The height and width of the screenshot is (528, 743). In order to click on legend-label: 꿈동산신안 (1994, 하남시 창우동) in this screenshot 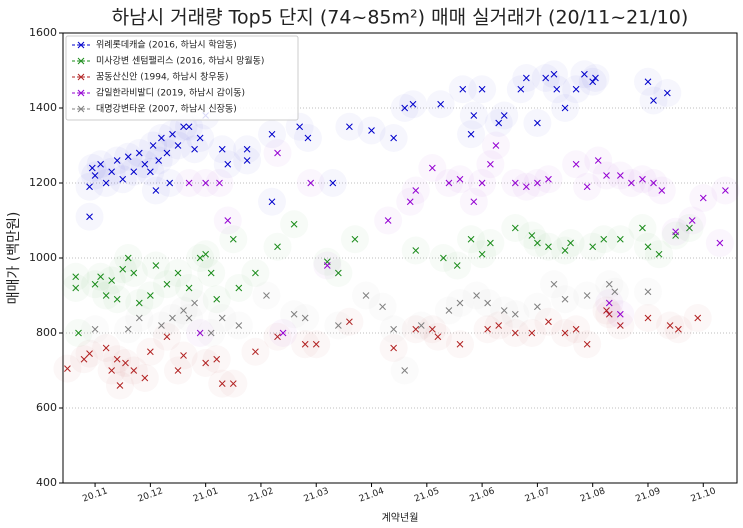, I will do `click(162, 77)`.